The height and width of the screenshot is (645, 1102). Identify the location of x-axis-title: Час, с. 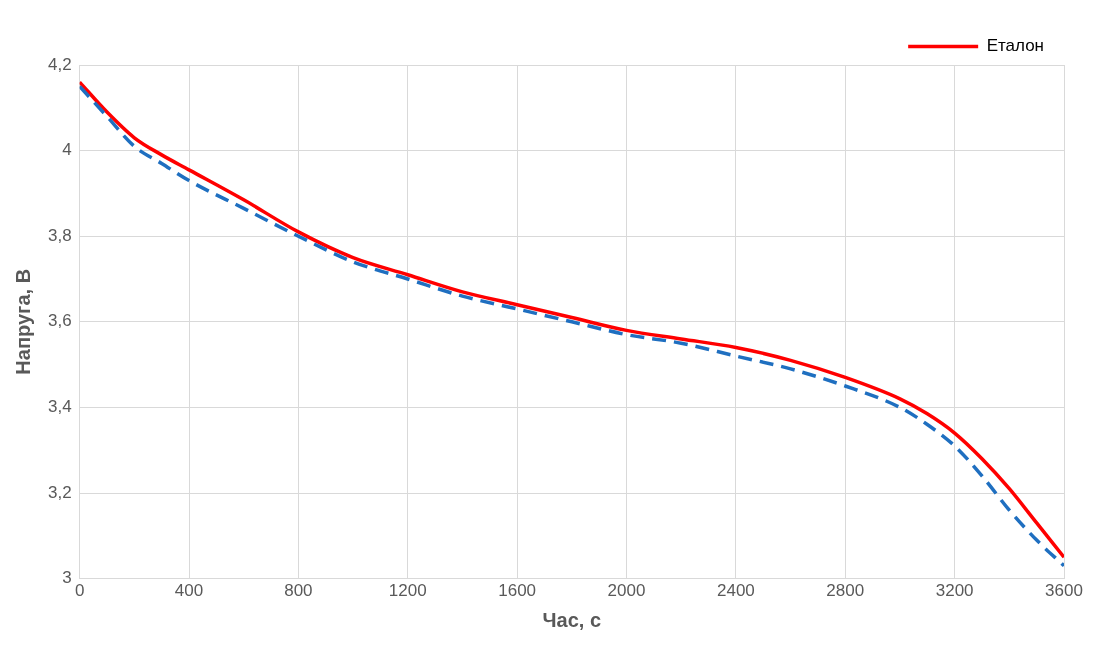
(572, 619).